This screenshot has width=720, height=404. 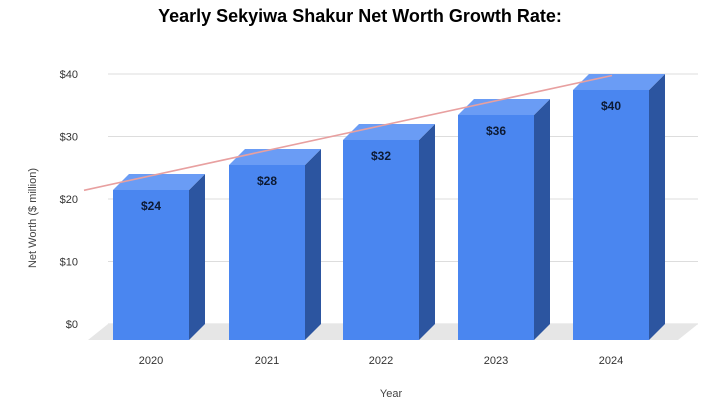 What do you see at coordinates (69, 75) in the screenshot?
I see `y-tick-label: $40` at bounding box center [69, 75].